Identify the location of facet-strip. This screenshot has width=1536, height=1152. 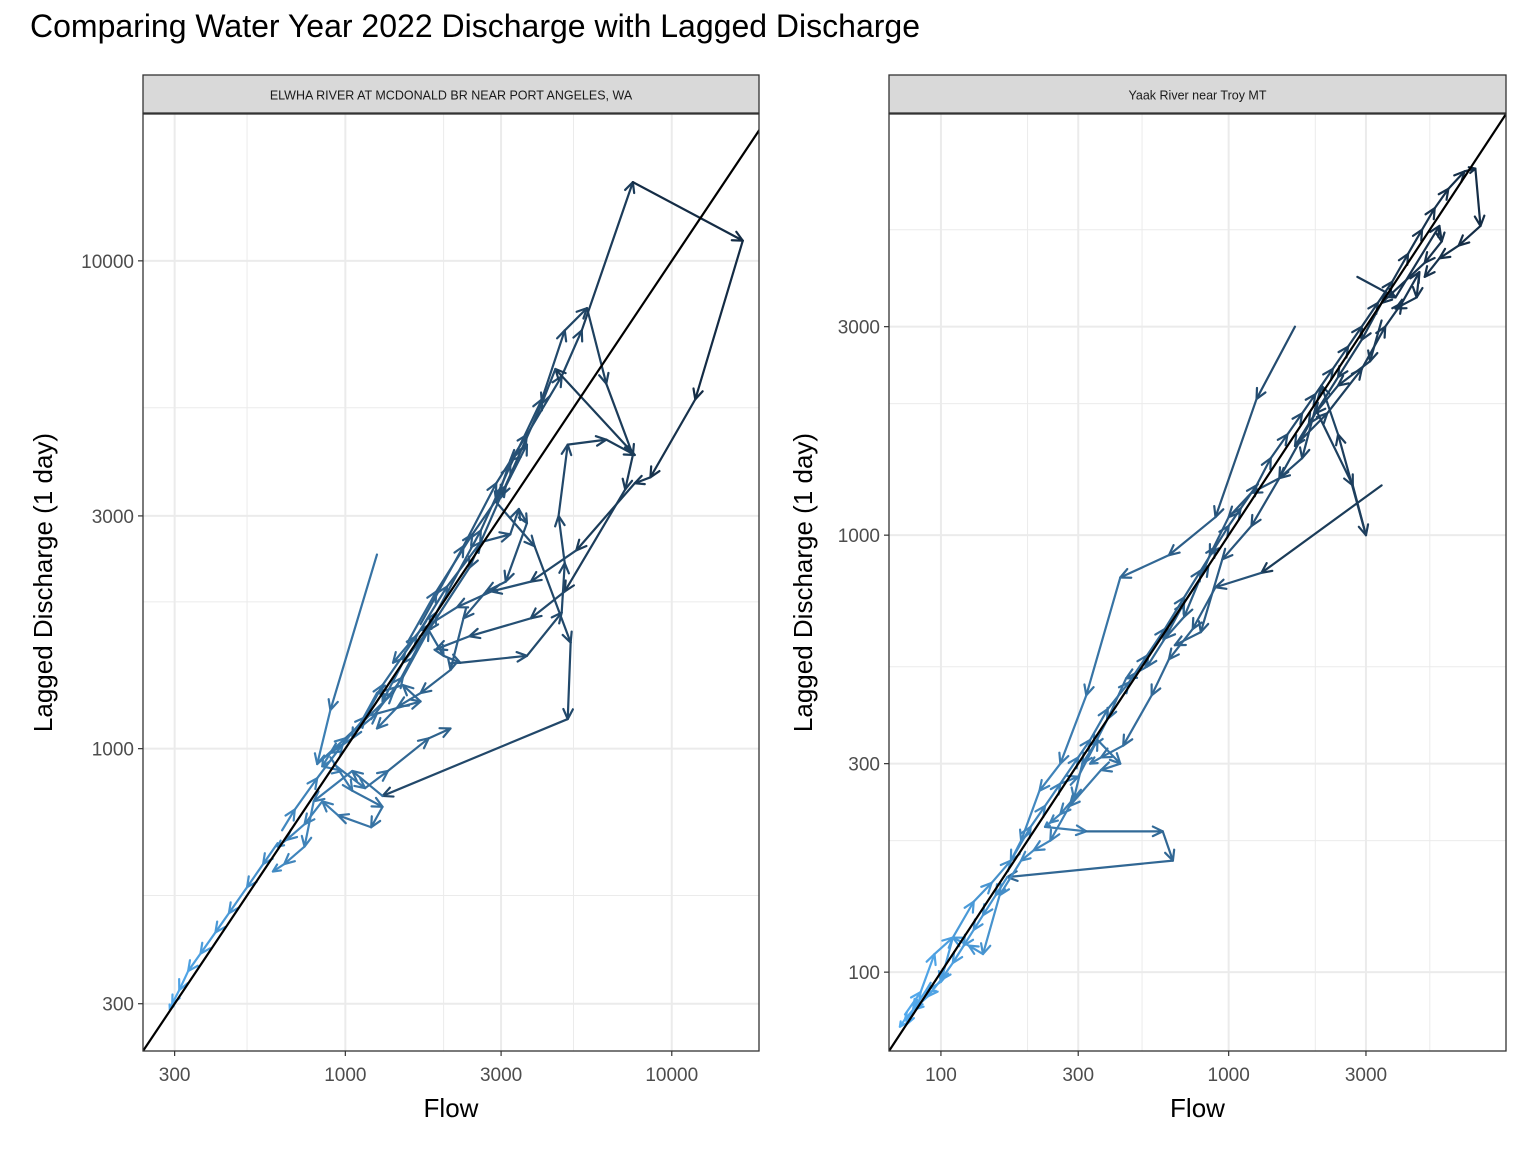
(451, 94).